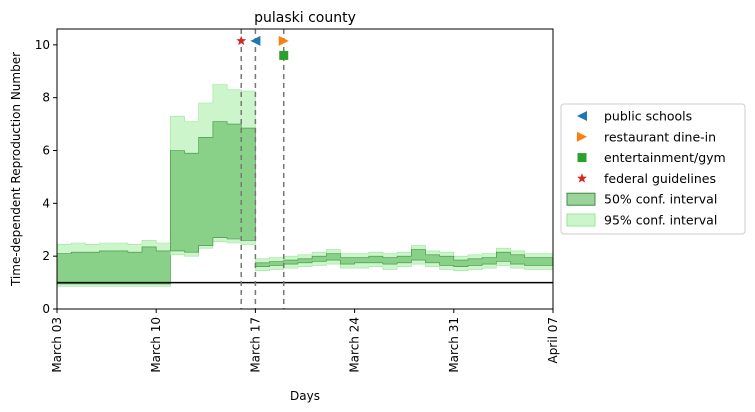  What do you see at coordinates (156, 345) in the screenshot?
I see `x-tick-label: March 10` at bounding box center [156, 345].